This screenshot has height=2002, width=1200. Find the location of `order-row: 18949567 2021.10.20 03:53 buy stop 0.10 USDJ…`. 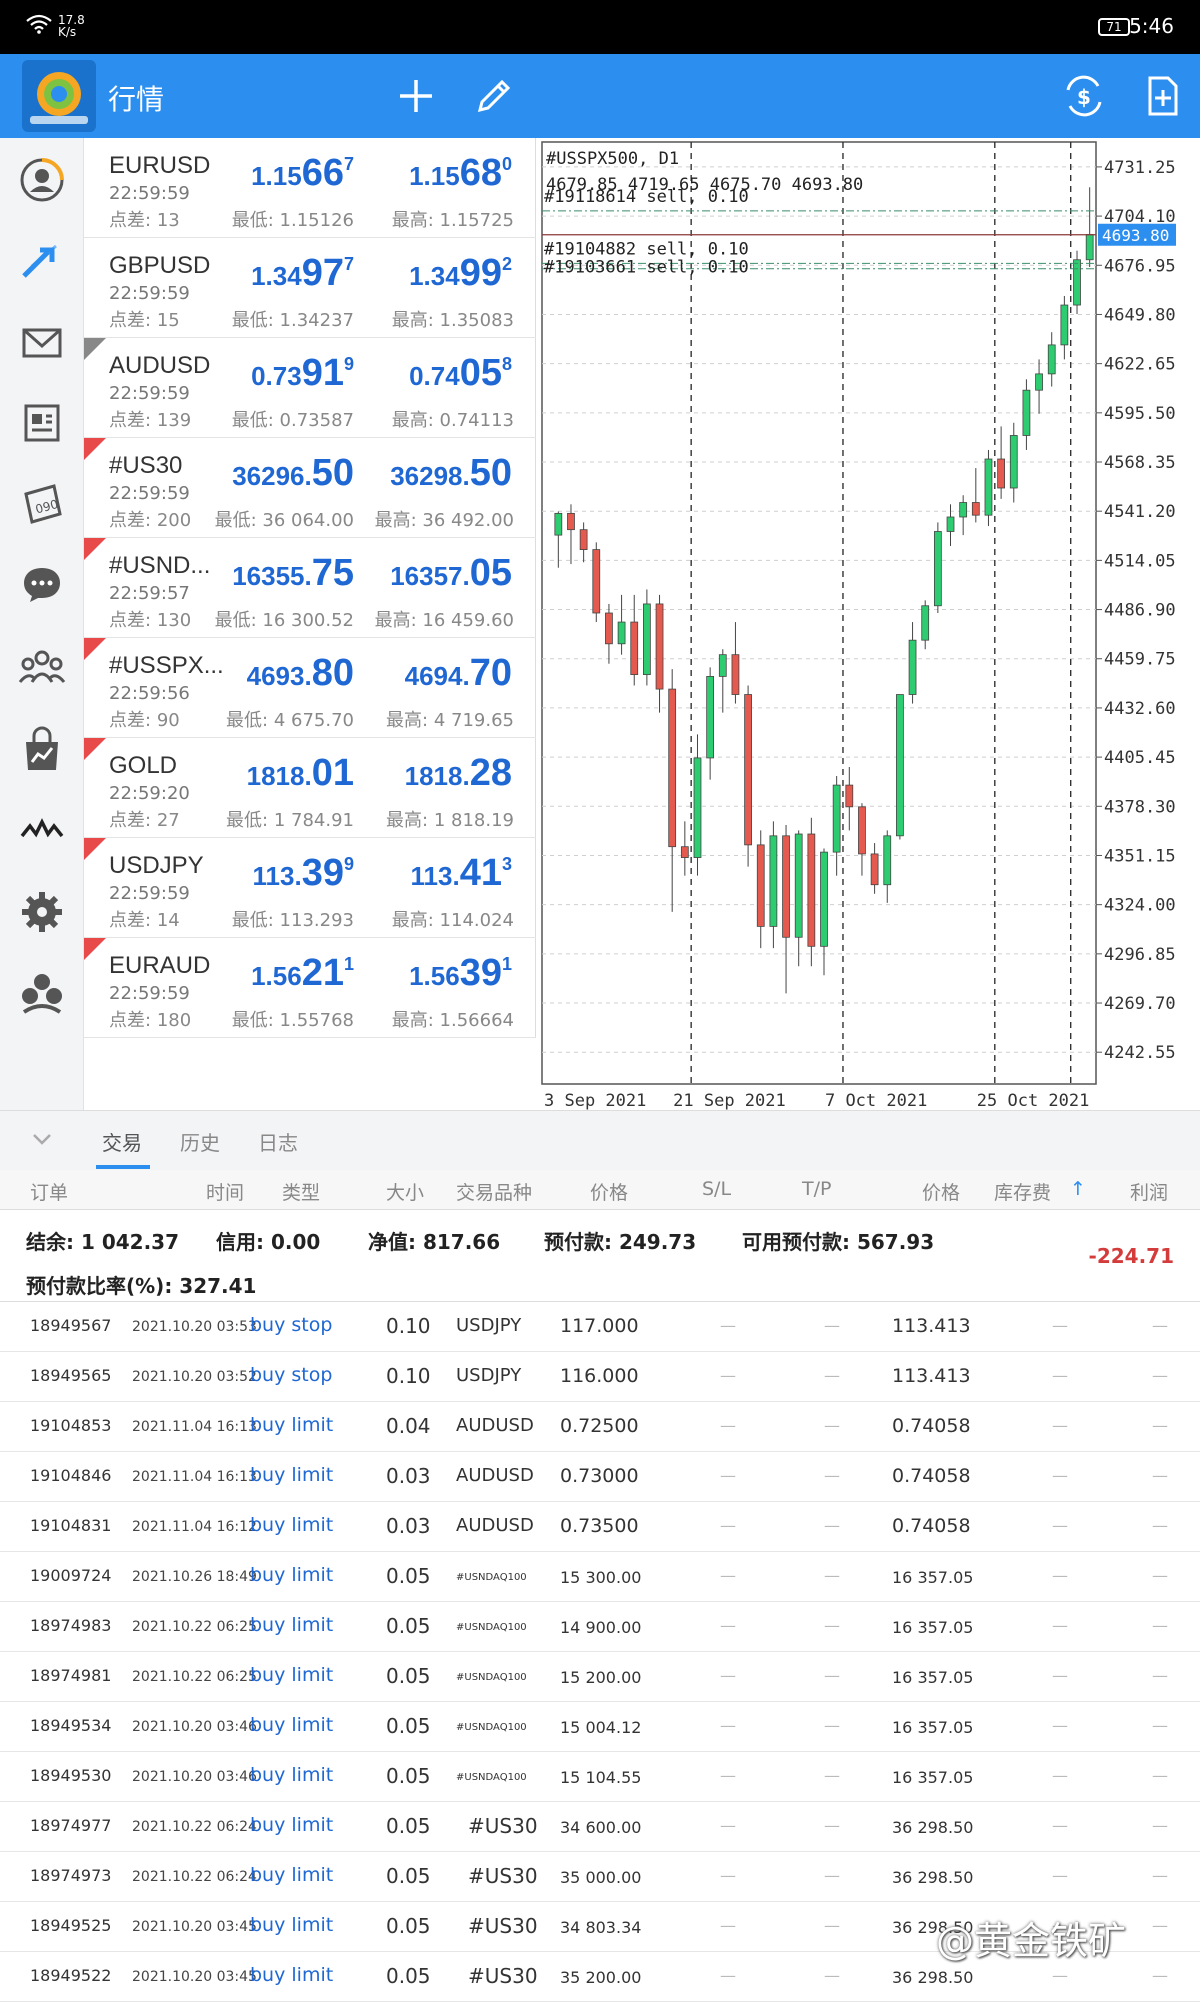

order-row: 18949567 2021.10.20 03:53 buy stop 0.10 USDJ… is located at coordinates (600, 1327).